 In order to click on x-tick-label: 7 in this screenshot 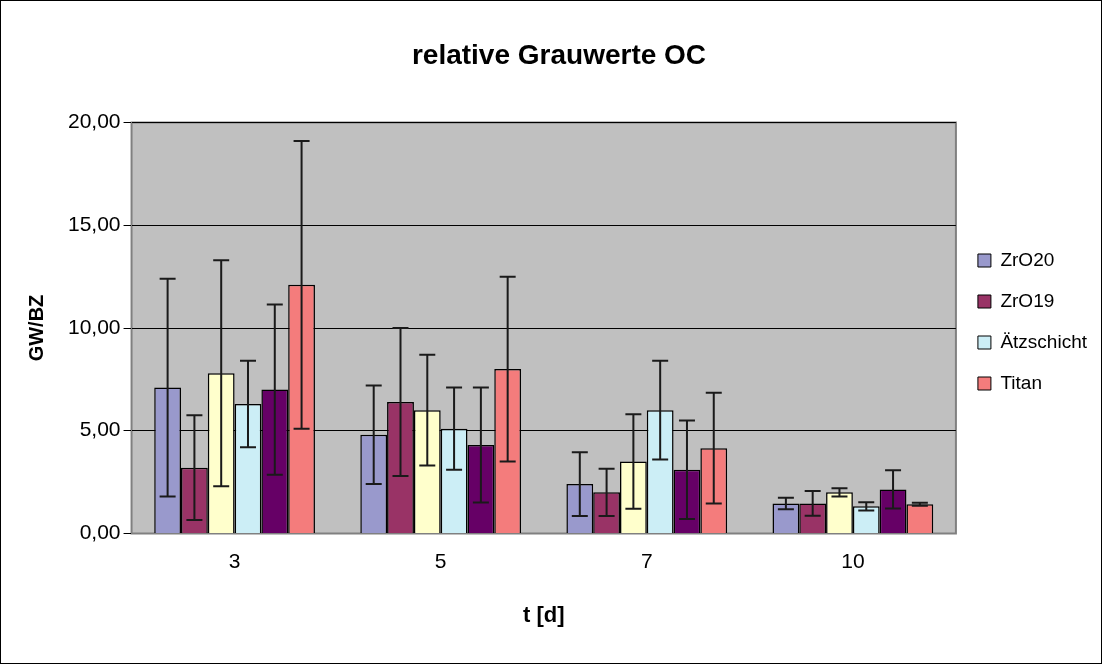, I will do `click(646, 560)`.